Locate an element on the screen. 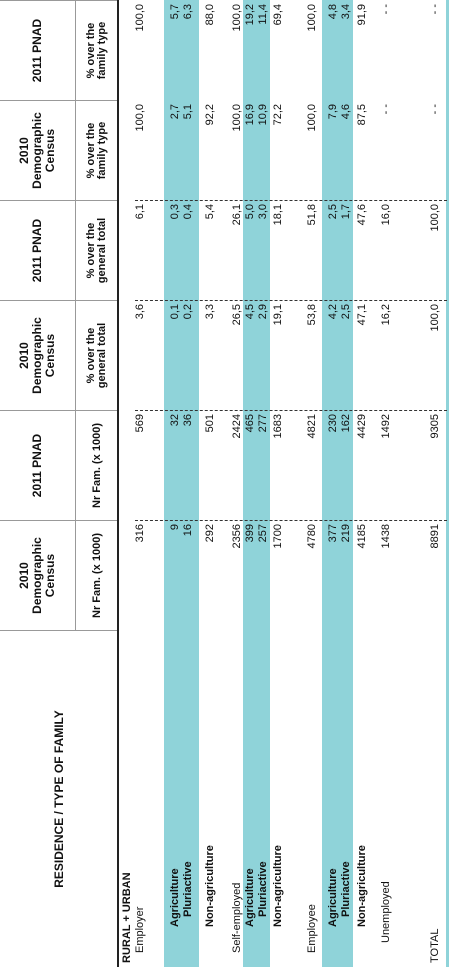 The image size is (449, 967). cell-value: 47,1 is located at coordinates (362, 315).